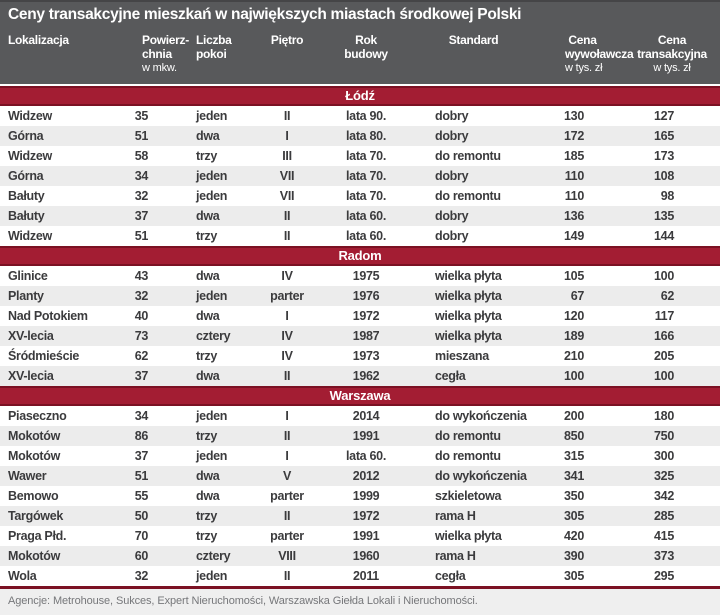 This screenshot has width=720, height=615. What do you see at coordinates (366, 356) in the screenshot?
I see `table-cell: 1973` at bounding box center [366, 356].